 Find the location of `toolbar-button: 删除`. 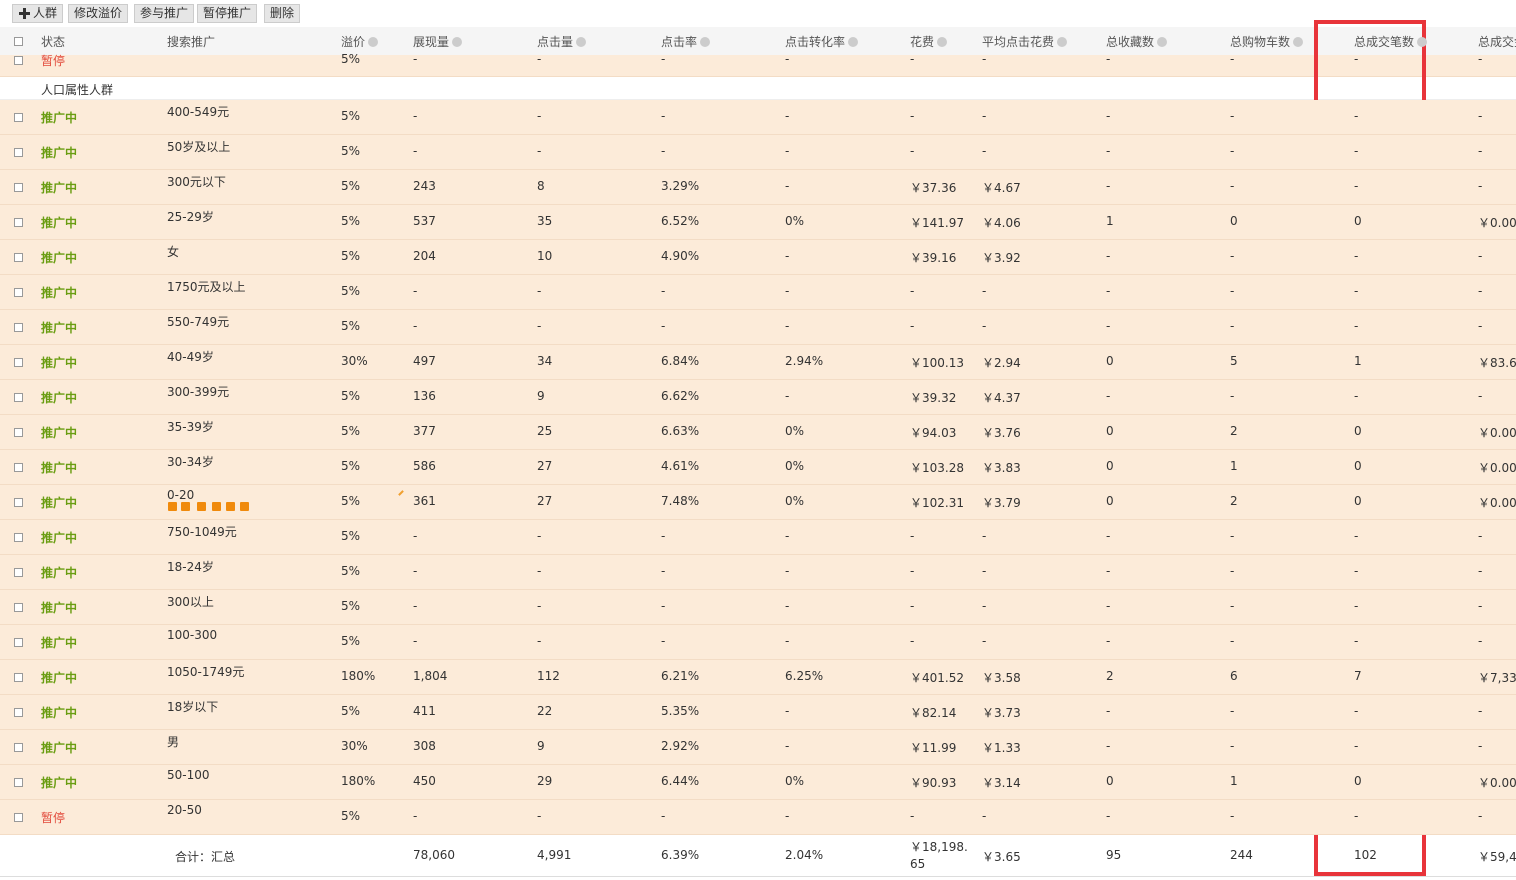

toolbar-button: 删除 is located at coordinates (282, 13).